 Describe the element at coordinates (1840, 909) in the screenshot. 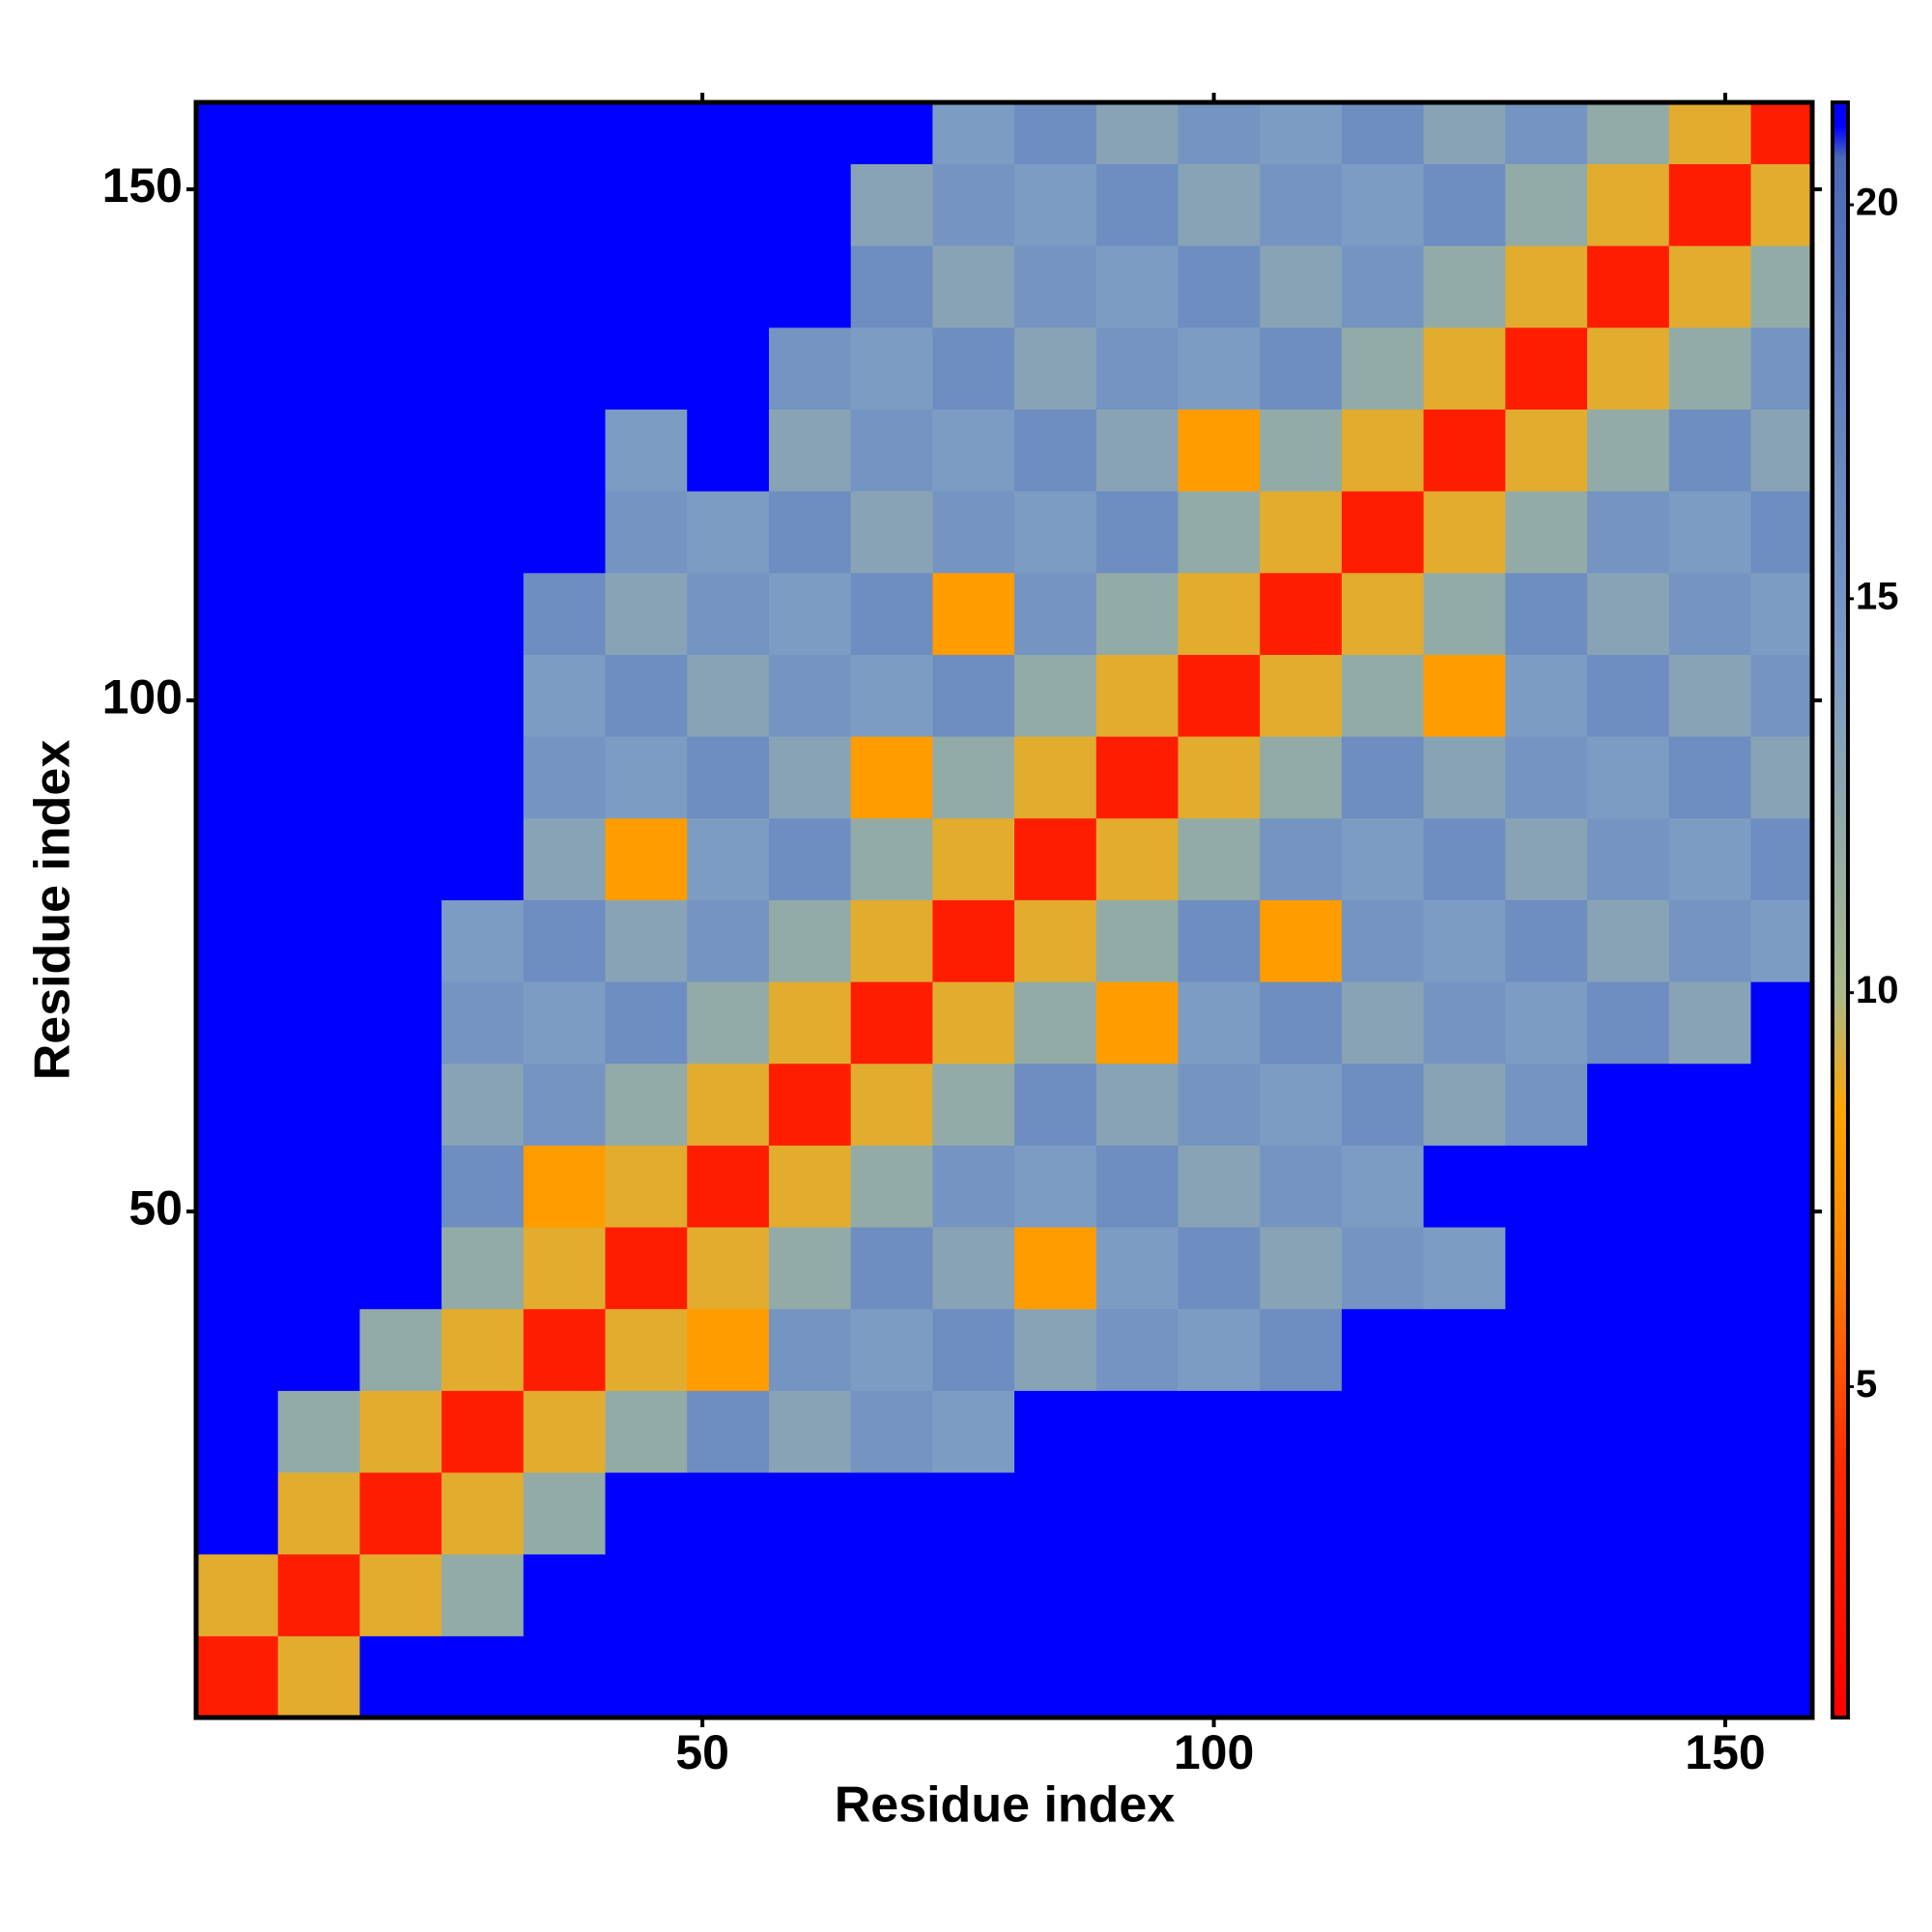

I see `colorbar` at that location.